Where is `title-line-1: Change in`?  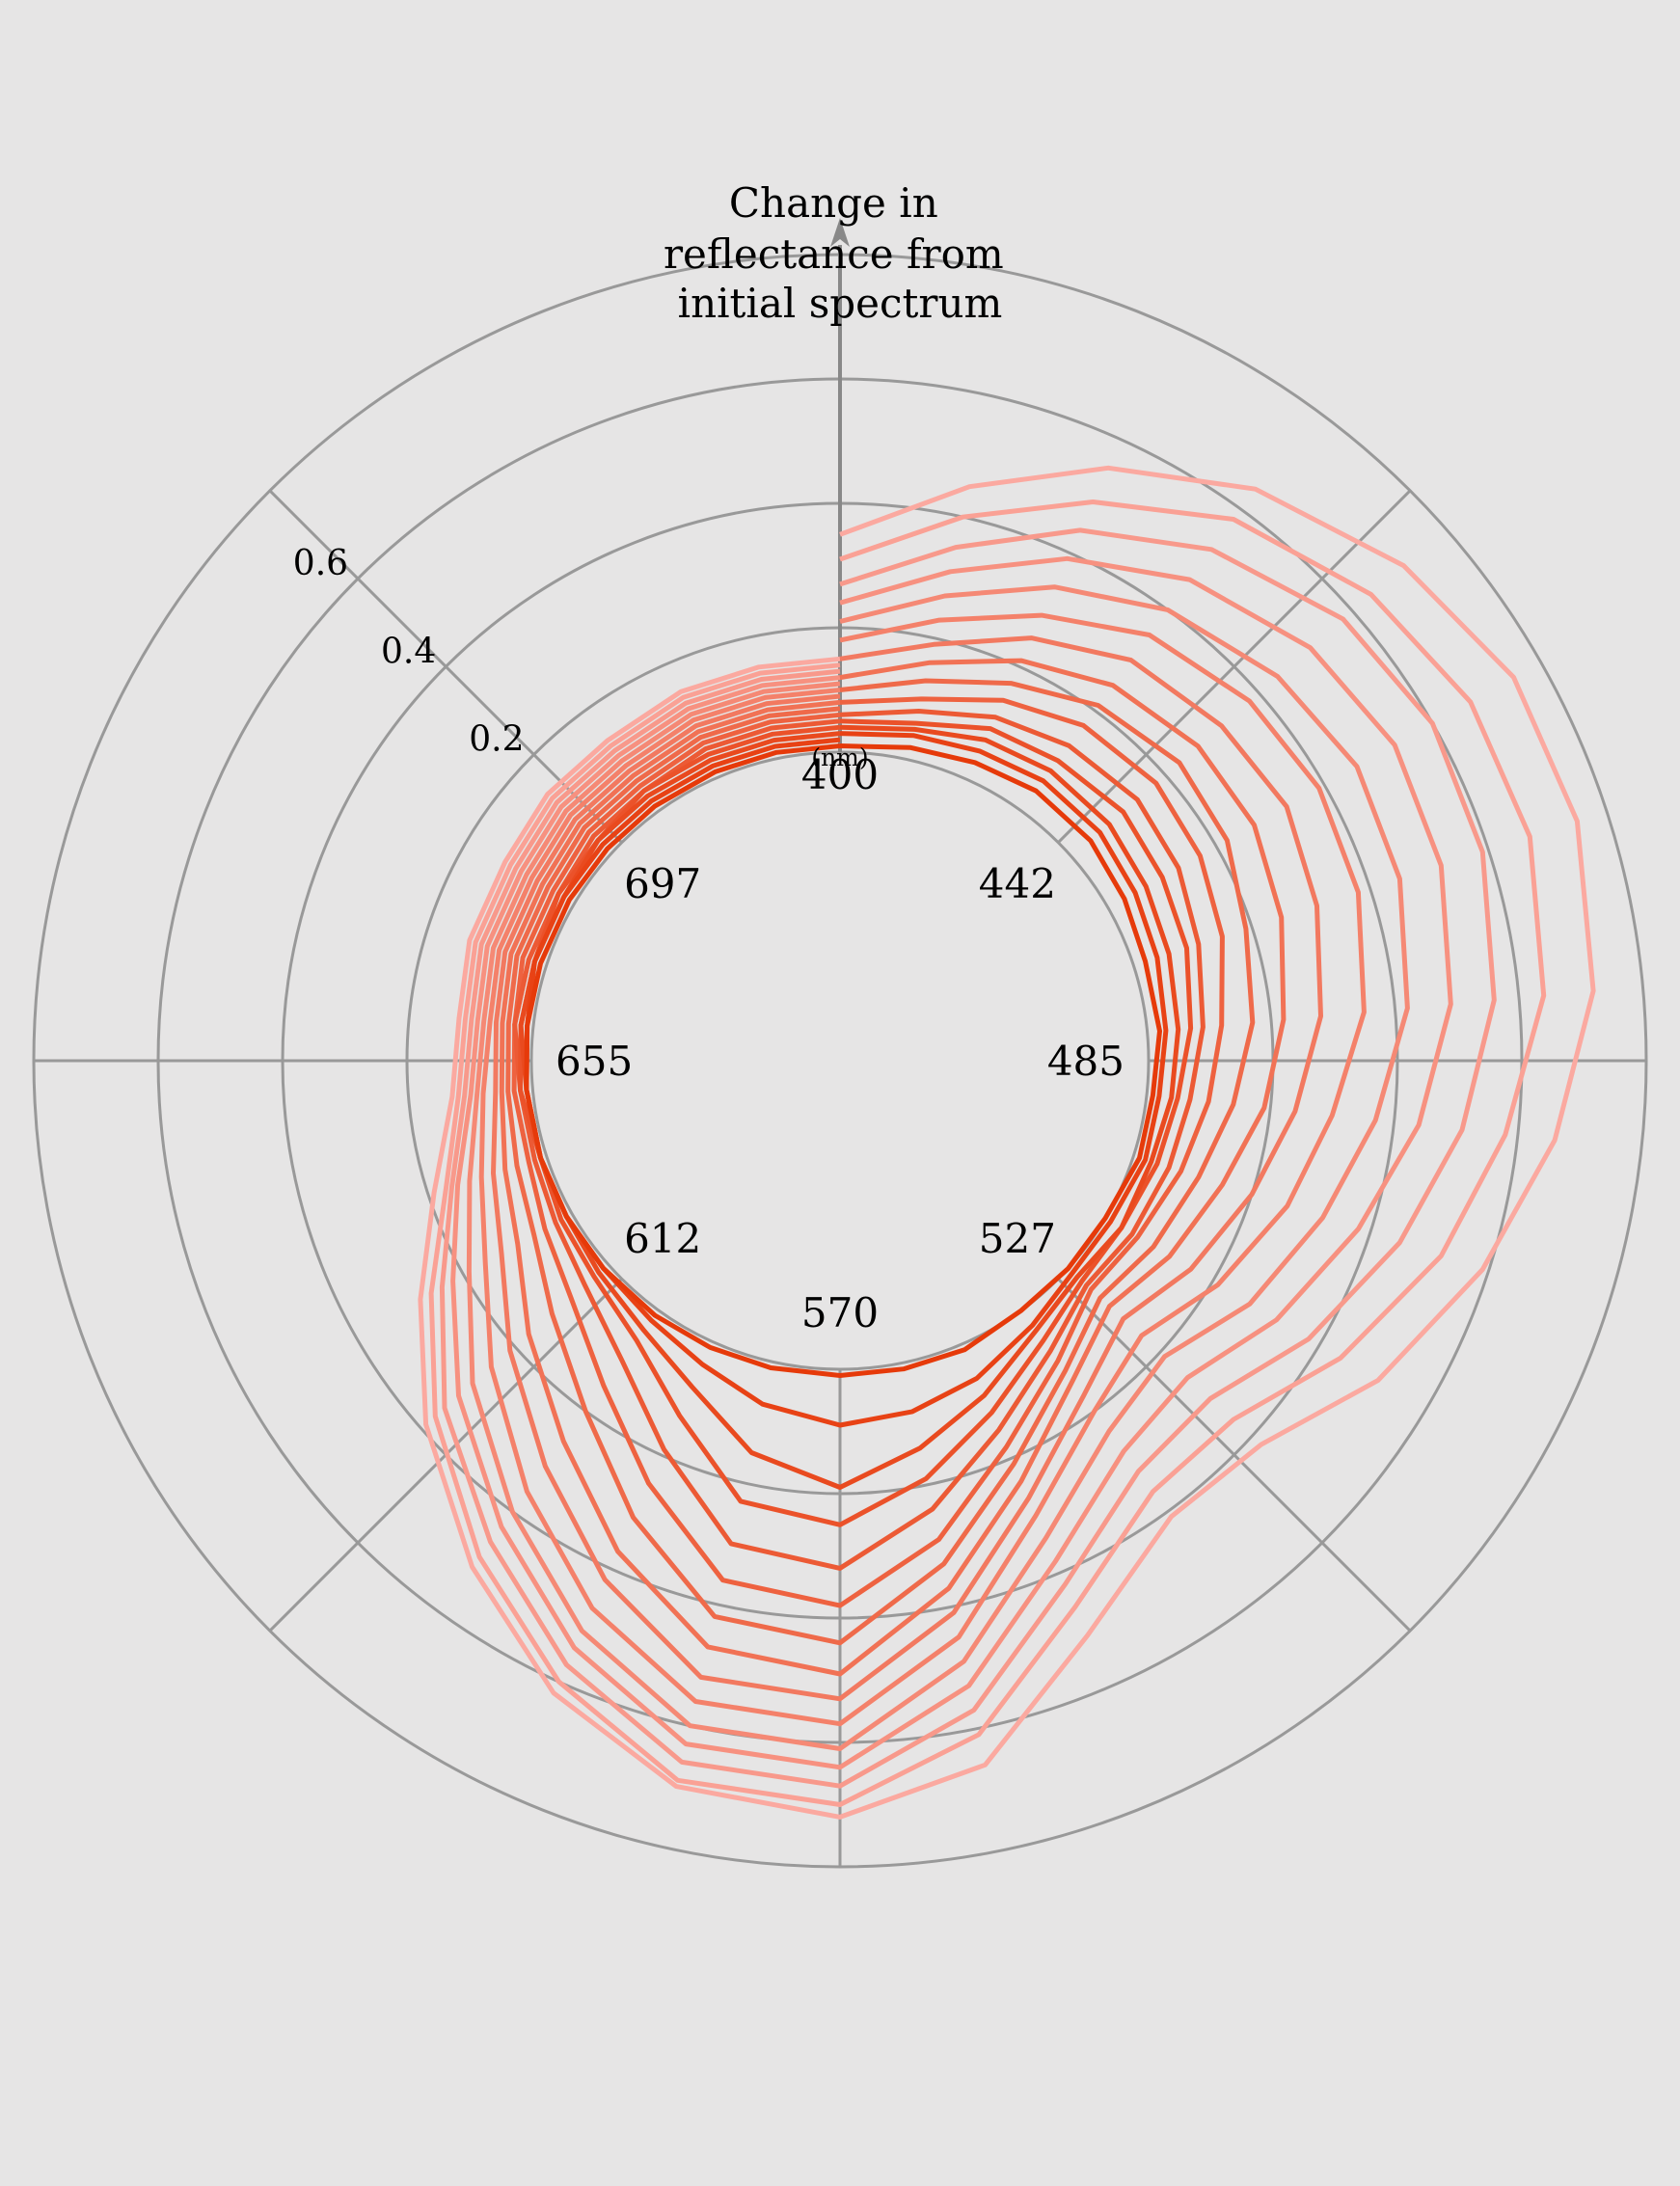 title-line-1: Change in is located at coordinates (834, 203).